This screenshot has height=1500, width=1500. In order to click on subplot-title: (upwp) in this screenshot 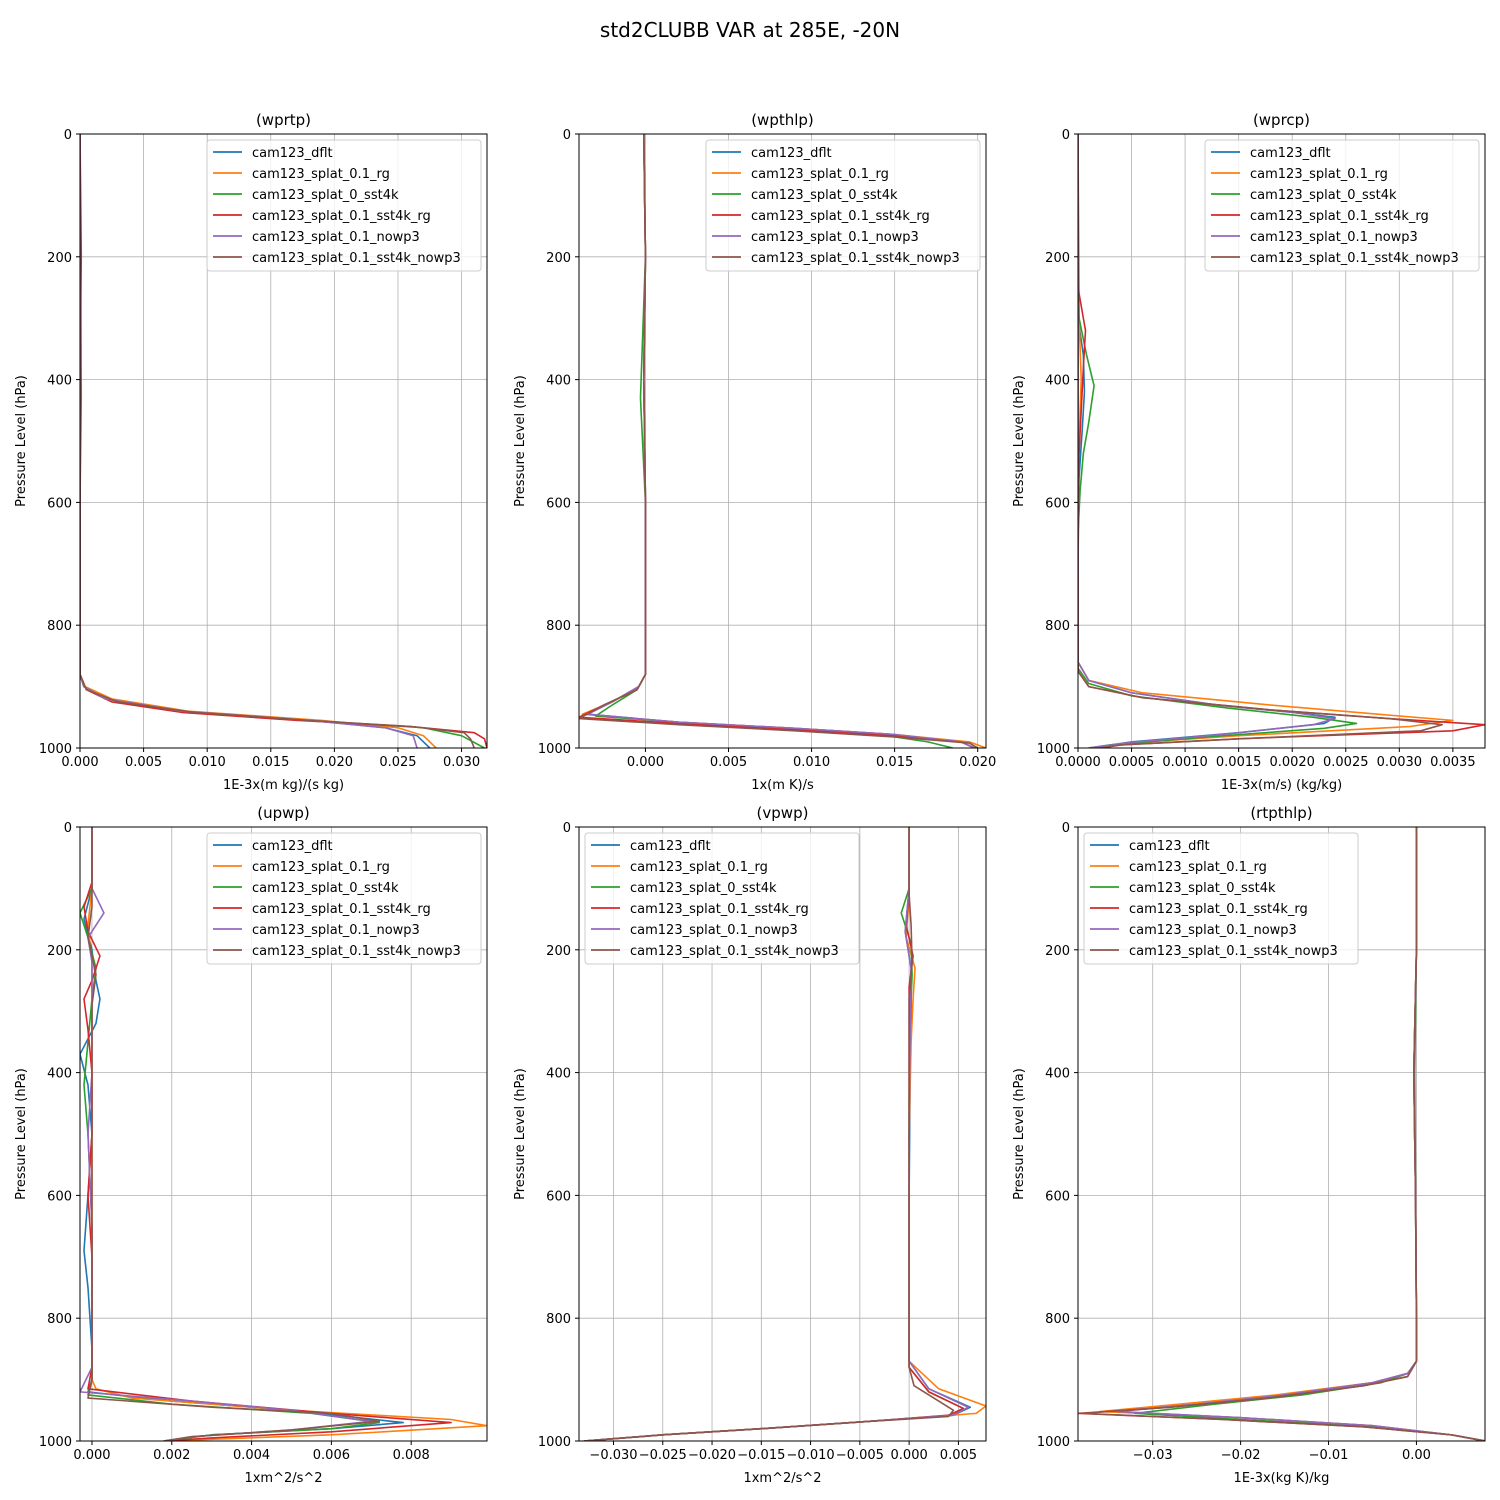, I will do `click(283, 813)`.